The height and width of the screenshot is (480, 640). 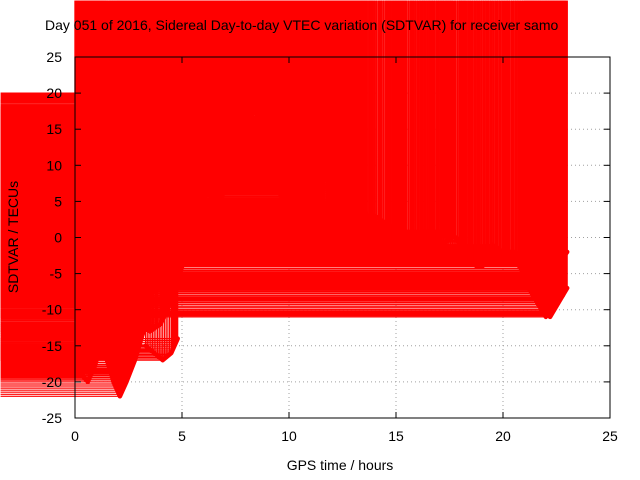 What do you see at coordinates (13, 237) in the screenshot?
I see `y-axis-label: SDTVAR / TECUs` at bounding box center [13, 237].